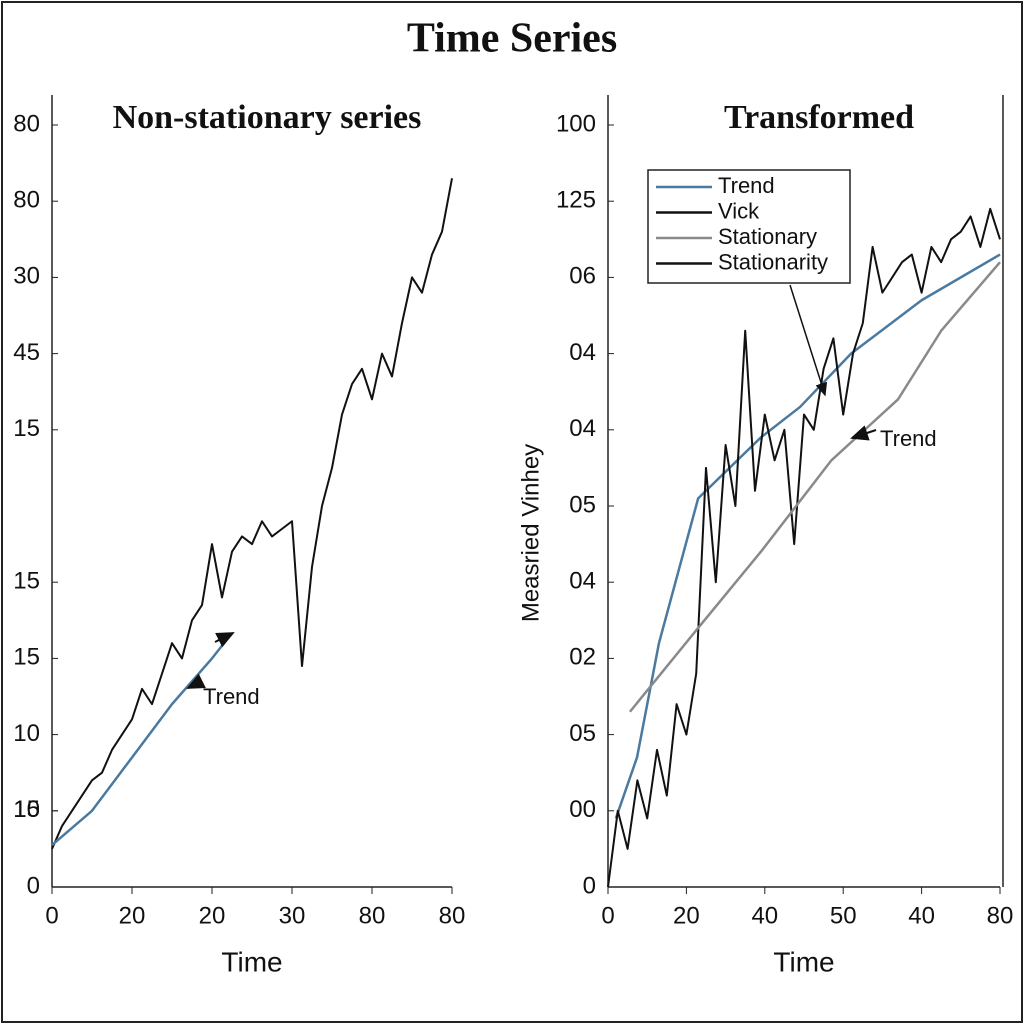 The height and width of the screenshot is (1024, 1024). Describe the element at coordinates (773, 261) in the screenshot. I see `legend-label: Stationarity` at that location.